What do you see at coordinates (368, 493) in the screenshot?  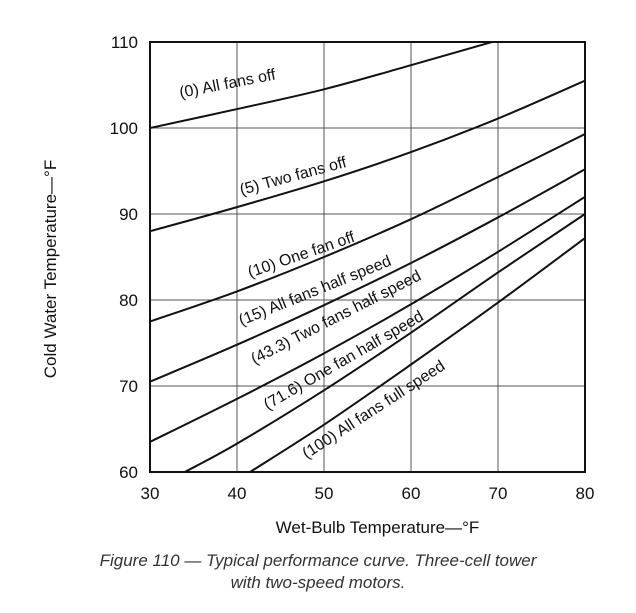 I see `x-ticks: 30 40 50 60 70 80` at bounding box center [368, 493].